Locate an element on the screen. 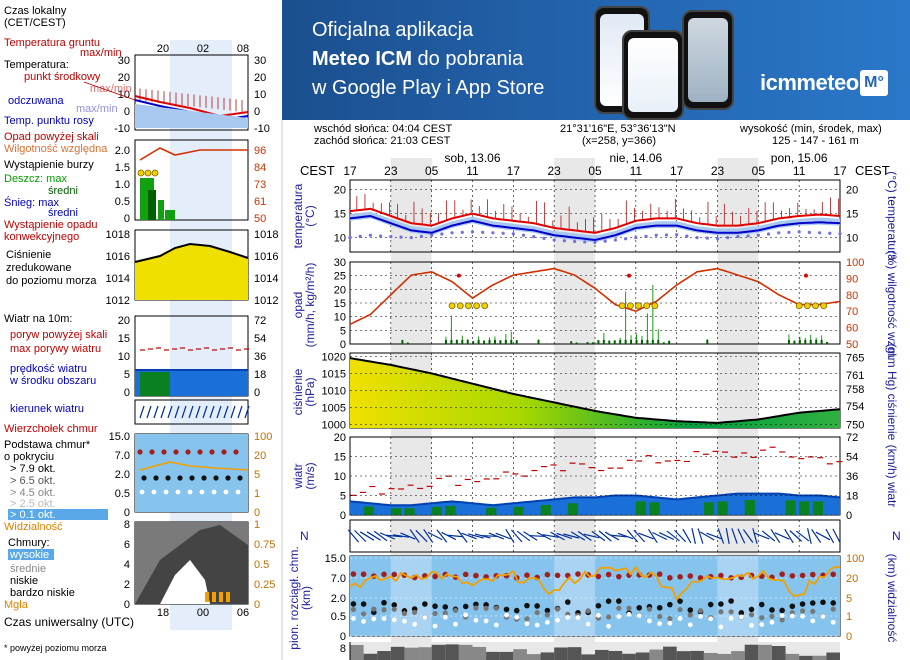 Image resolution: width=910 pixels, height=660 pixels. legend-storm-marker is located at coordinates (141, 173).